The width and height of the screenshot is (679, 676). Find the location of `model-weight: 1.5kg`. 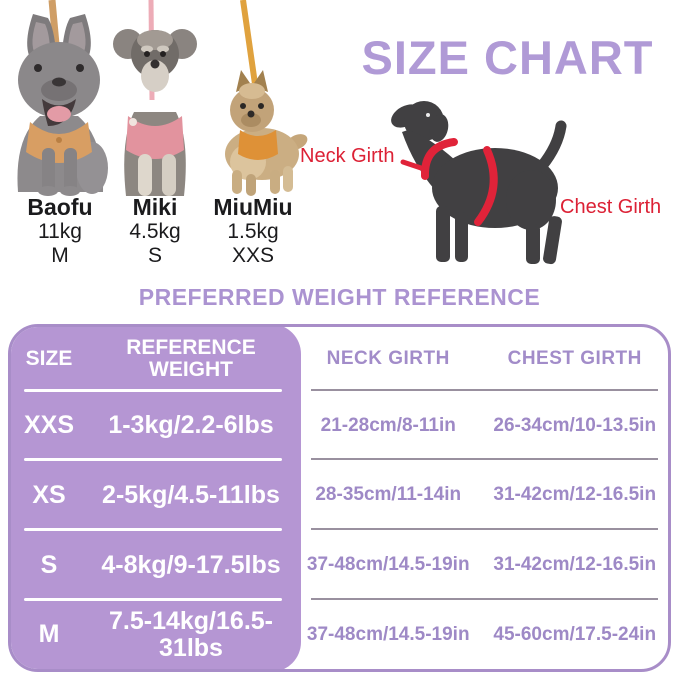

model-weight: 1.5kg is located at coordinates (253, 231).